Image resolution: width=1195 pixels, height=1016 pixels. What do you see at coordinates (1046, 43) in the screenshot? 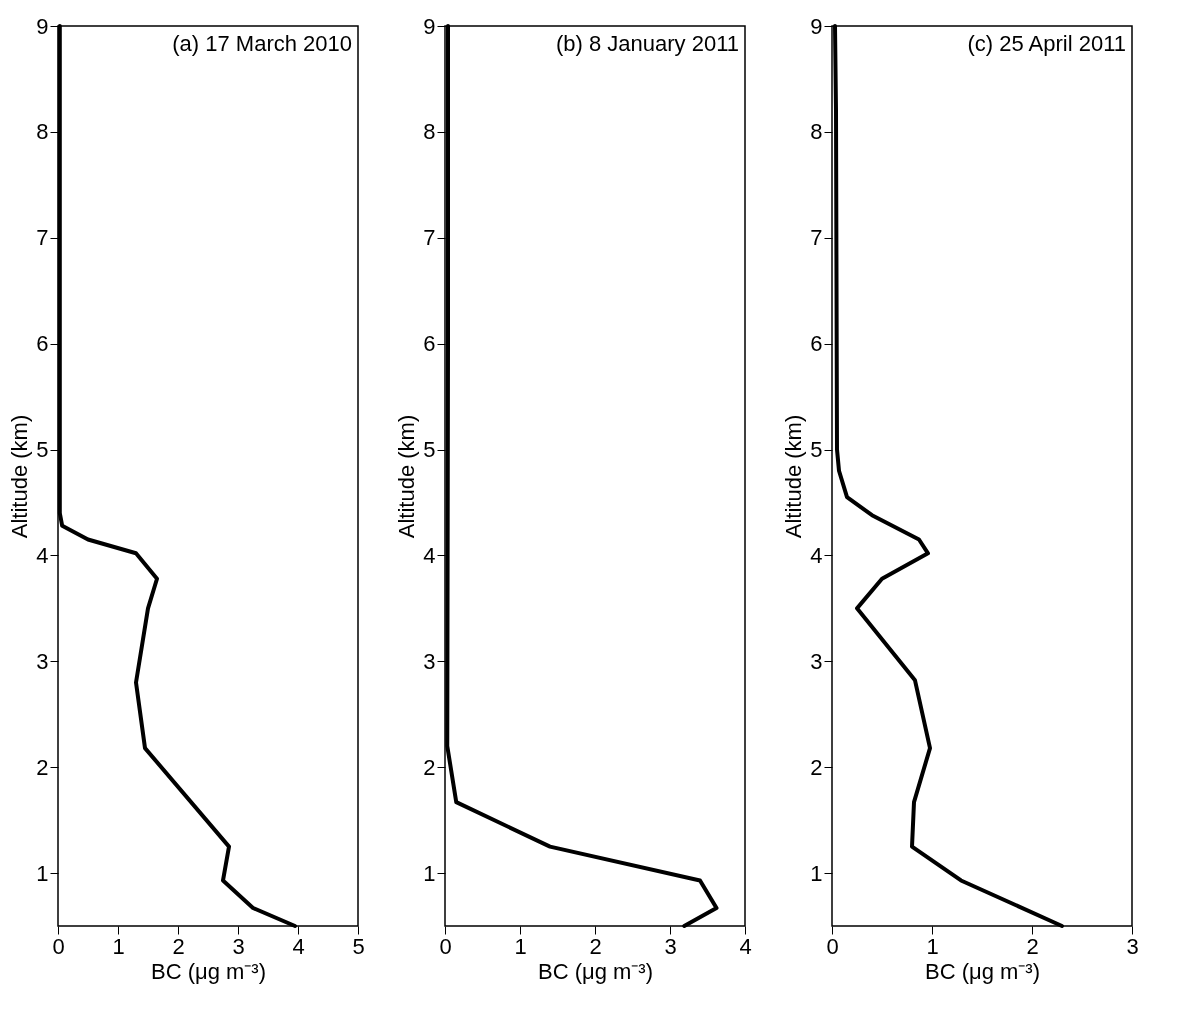
I see `chart-title: (c) 25 April 2011` at bounding box center [1046, 43].